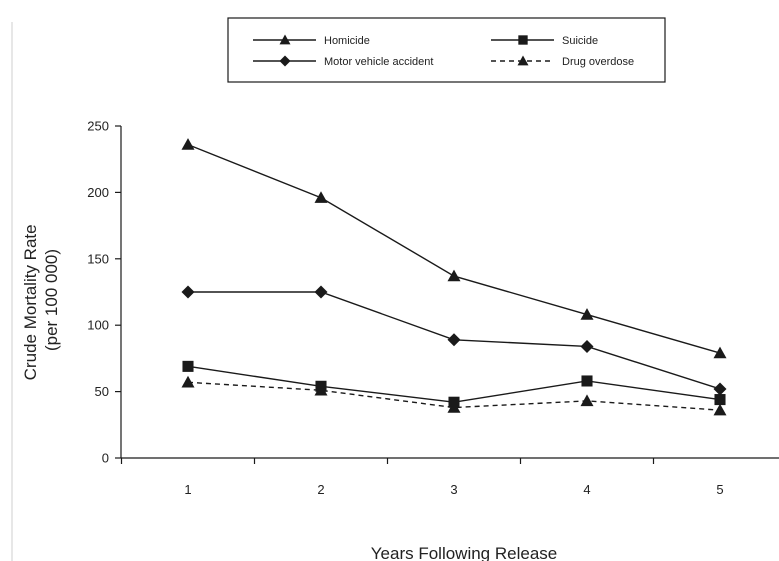 Image resolution: width=779 pixels, height=561 pixels. I want to click on y-tick-label: 200, so click(98, 192).